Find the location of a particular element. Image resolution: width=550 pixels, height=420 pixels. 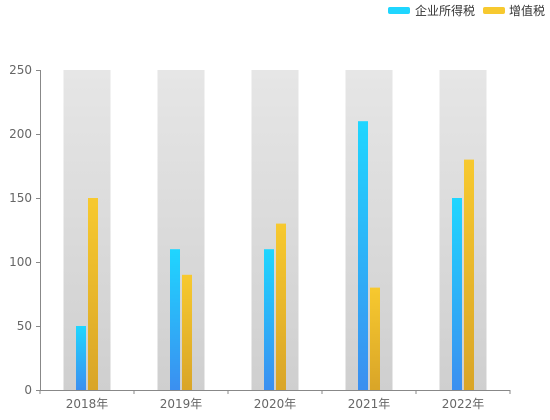

legend-swatch-corporate-income-tax is located at coordinates (399, 10).